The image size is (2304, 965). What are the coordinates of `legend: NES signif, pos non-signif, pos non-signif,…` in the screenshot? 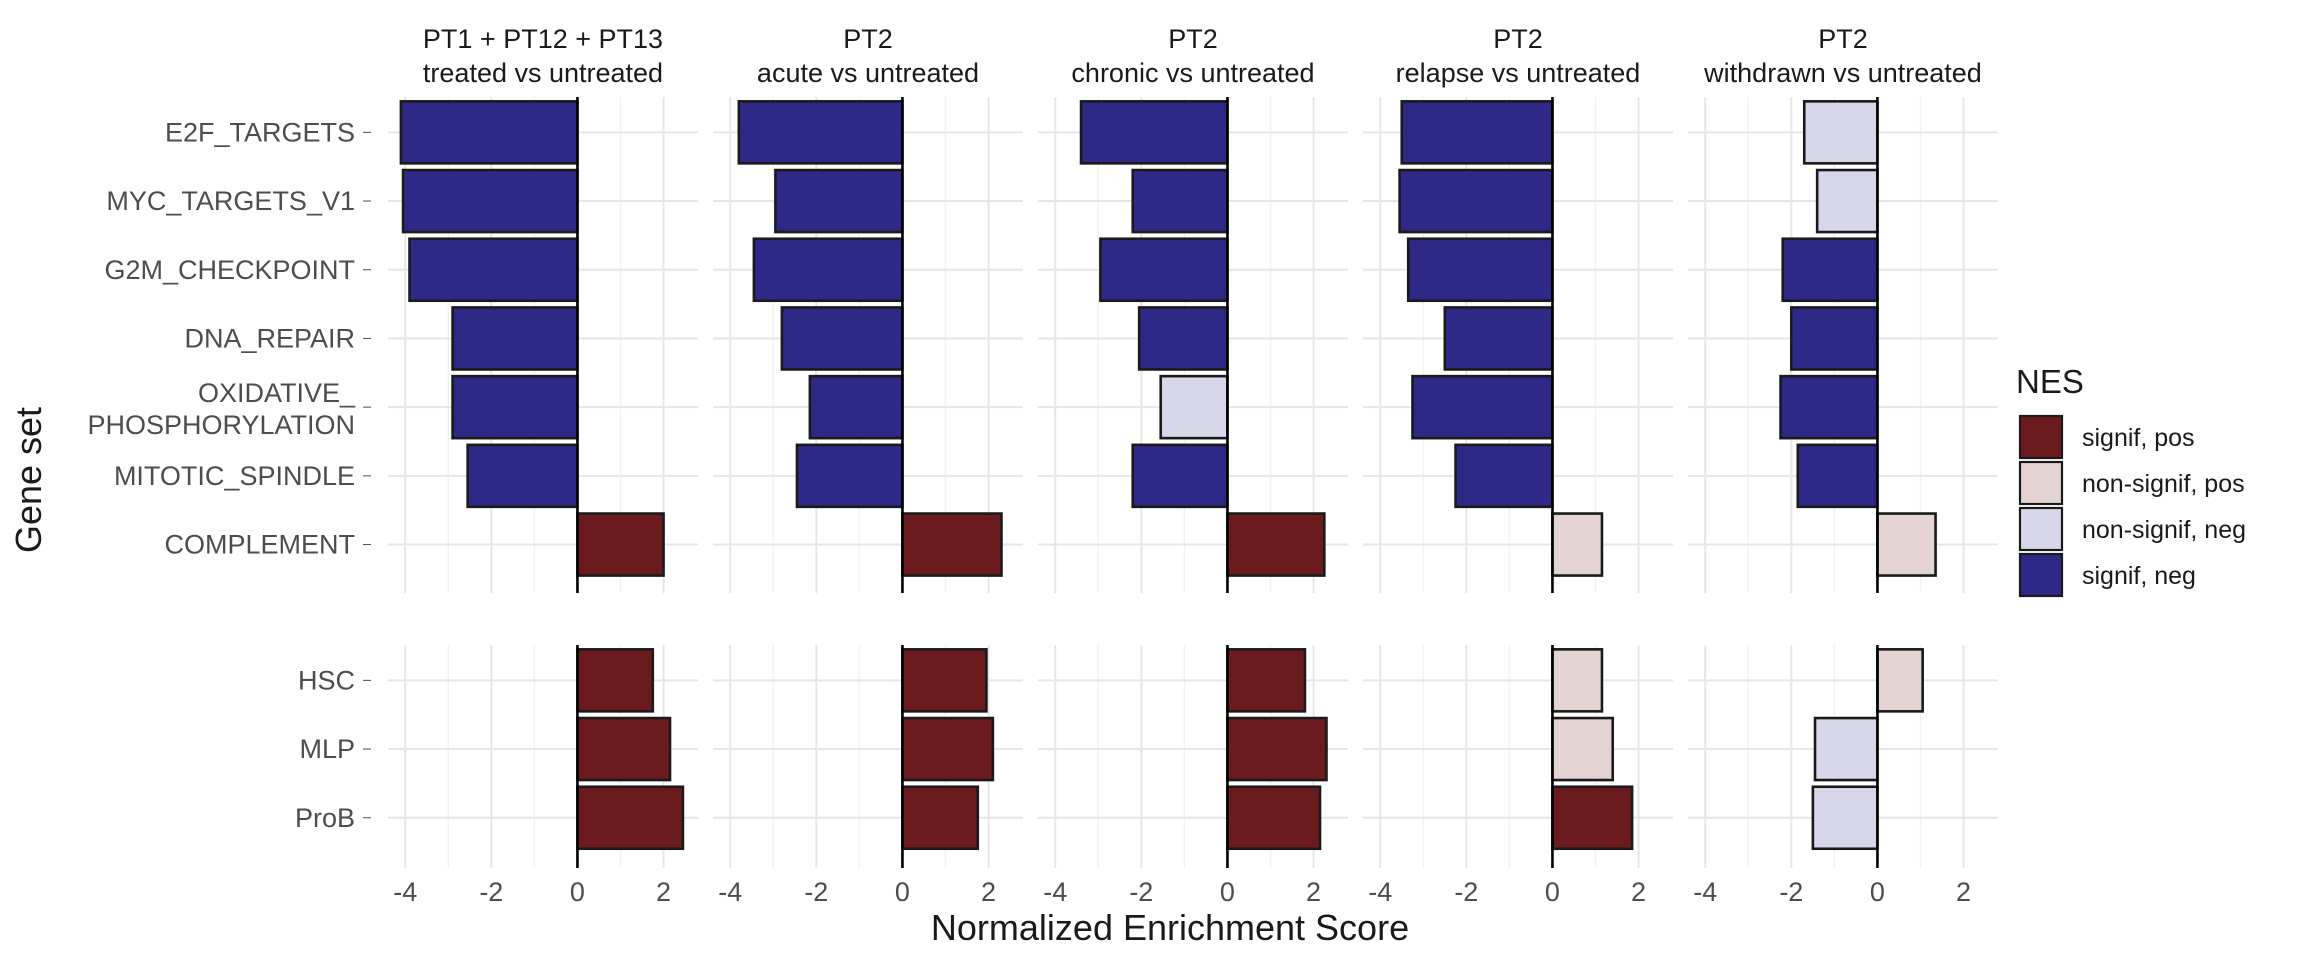 It's located at (2131, 480).